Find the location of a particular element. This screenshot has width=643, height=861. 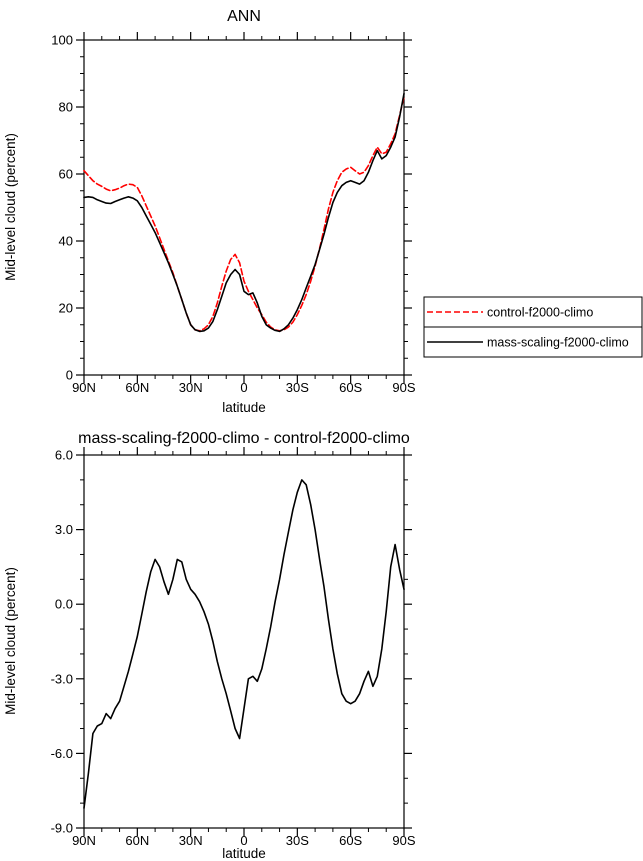

y-tick-label: -6.0 is located at coordinates (62, 753).